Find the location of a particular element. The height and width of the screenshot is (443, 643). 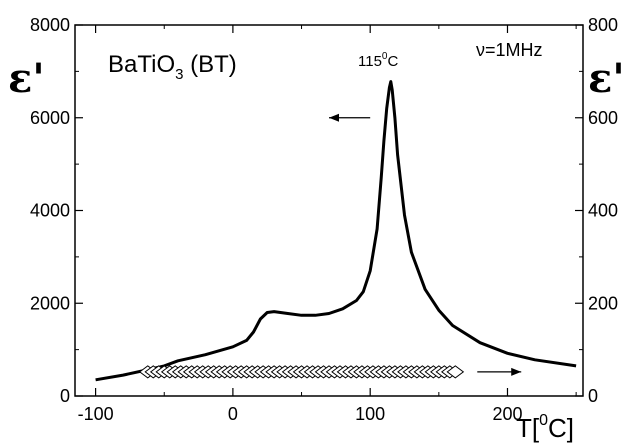

y-left-tick-label: 2000 is located at coordinates (50, 303).